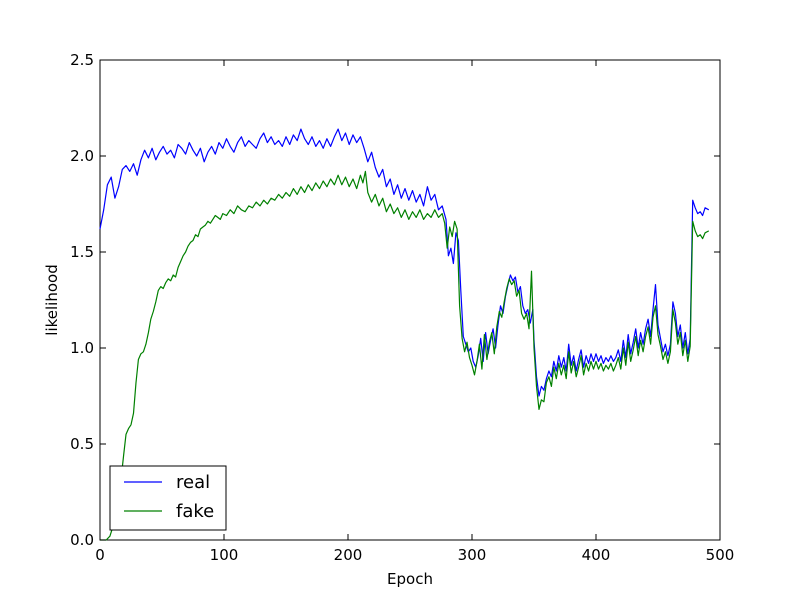 Image resolution: width=800 pixels, height=600 pixels. What do you see at coordinates (596, 555) in the screenshot?
I see `x-tick-label: 400` at bounding box center [596, 555].